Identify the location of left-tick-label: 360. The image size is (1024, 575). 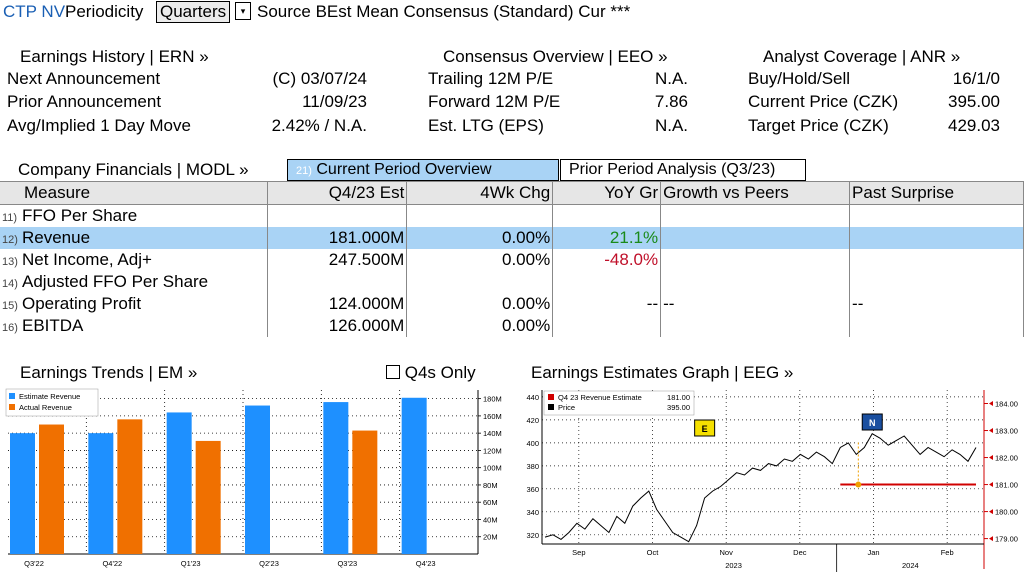
(532, 489).